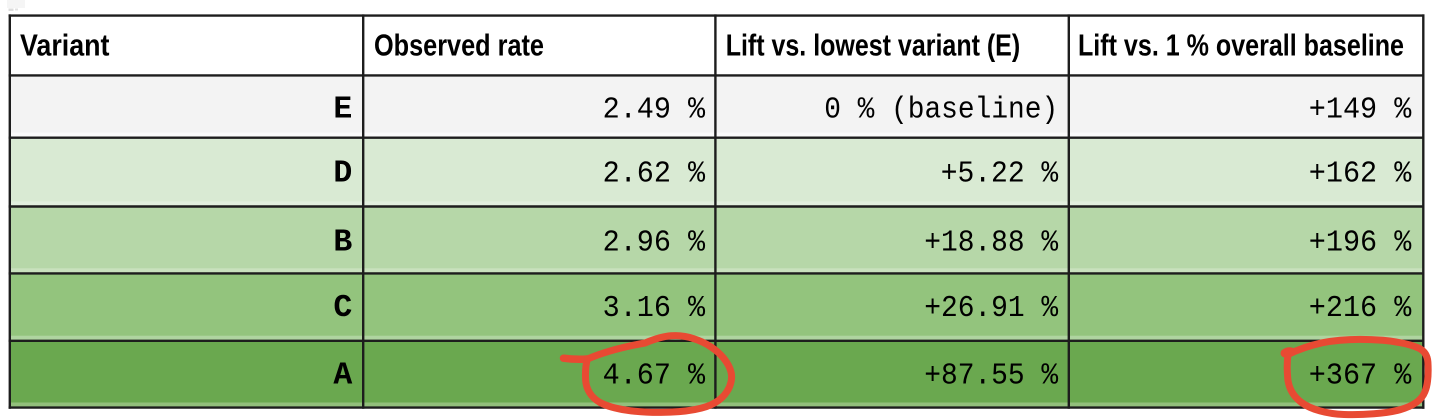 Image resolution: width=1434 pixels, height=420 pixels. Describe the element at coordinates (459, 45) in the screenshot. I see `svg-text: Observed rate` at that location.